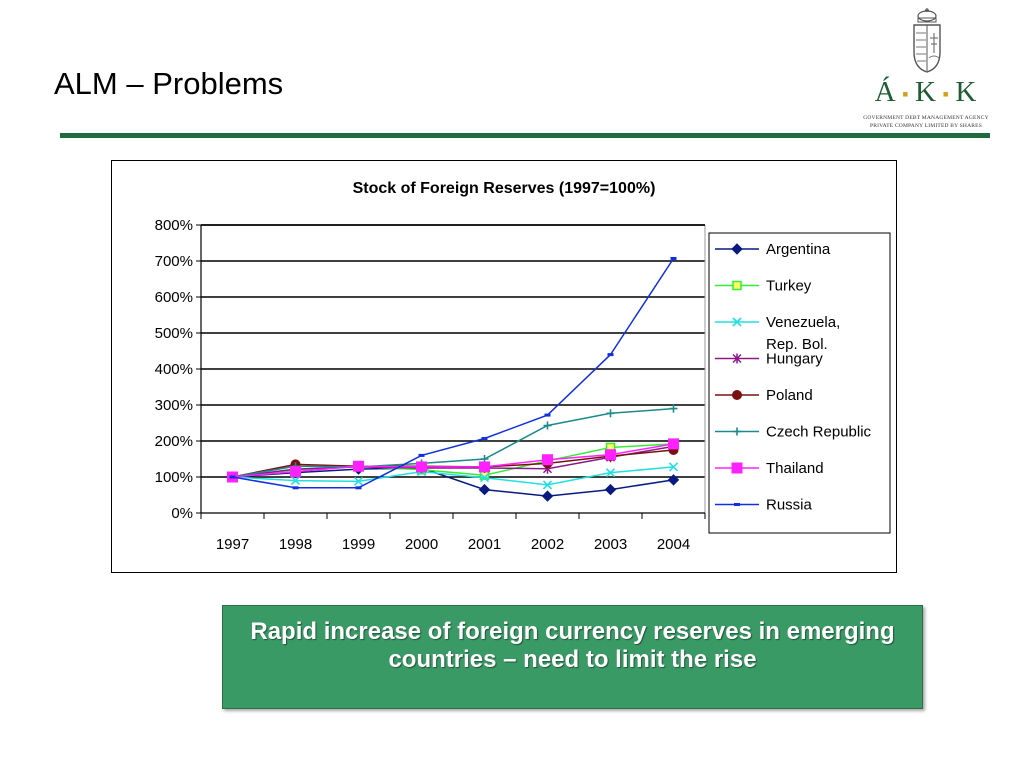 The width and height of the screenshot is (1024, 768). Describe the element at coordinates (174, 477) in the screenshot. I see `y-tick-label: 100%` at that location.